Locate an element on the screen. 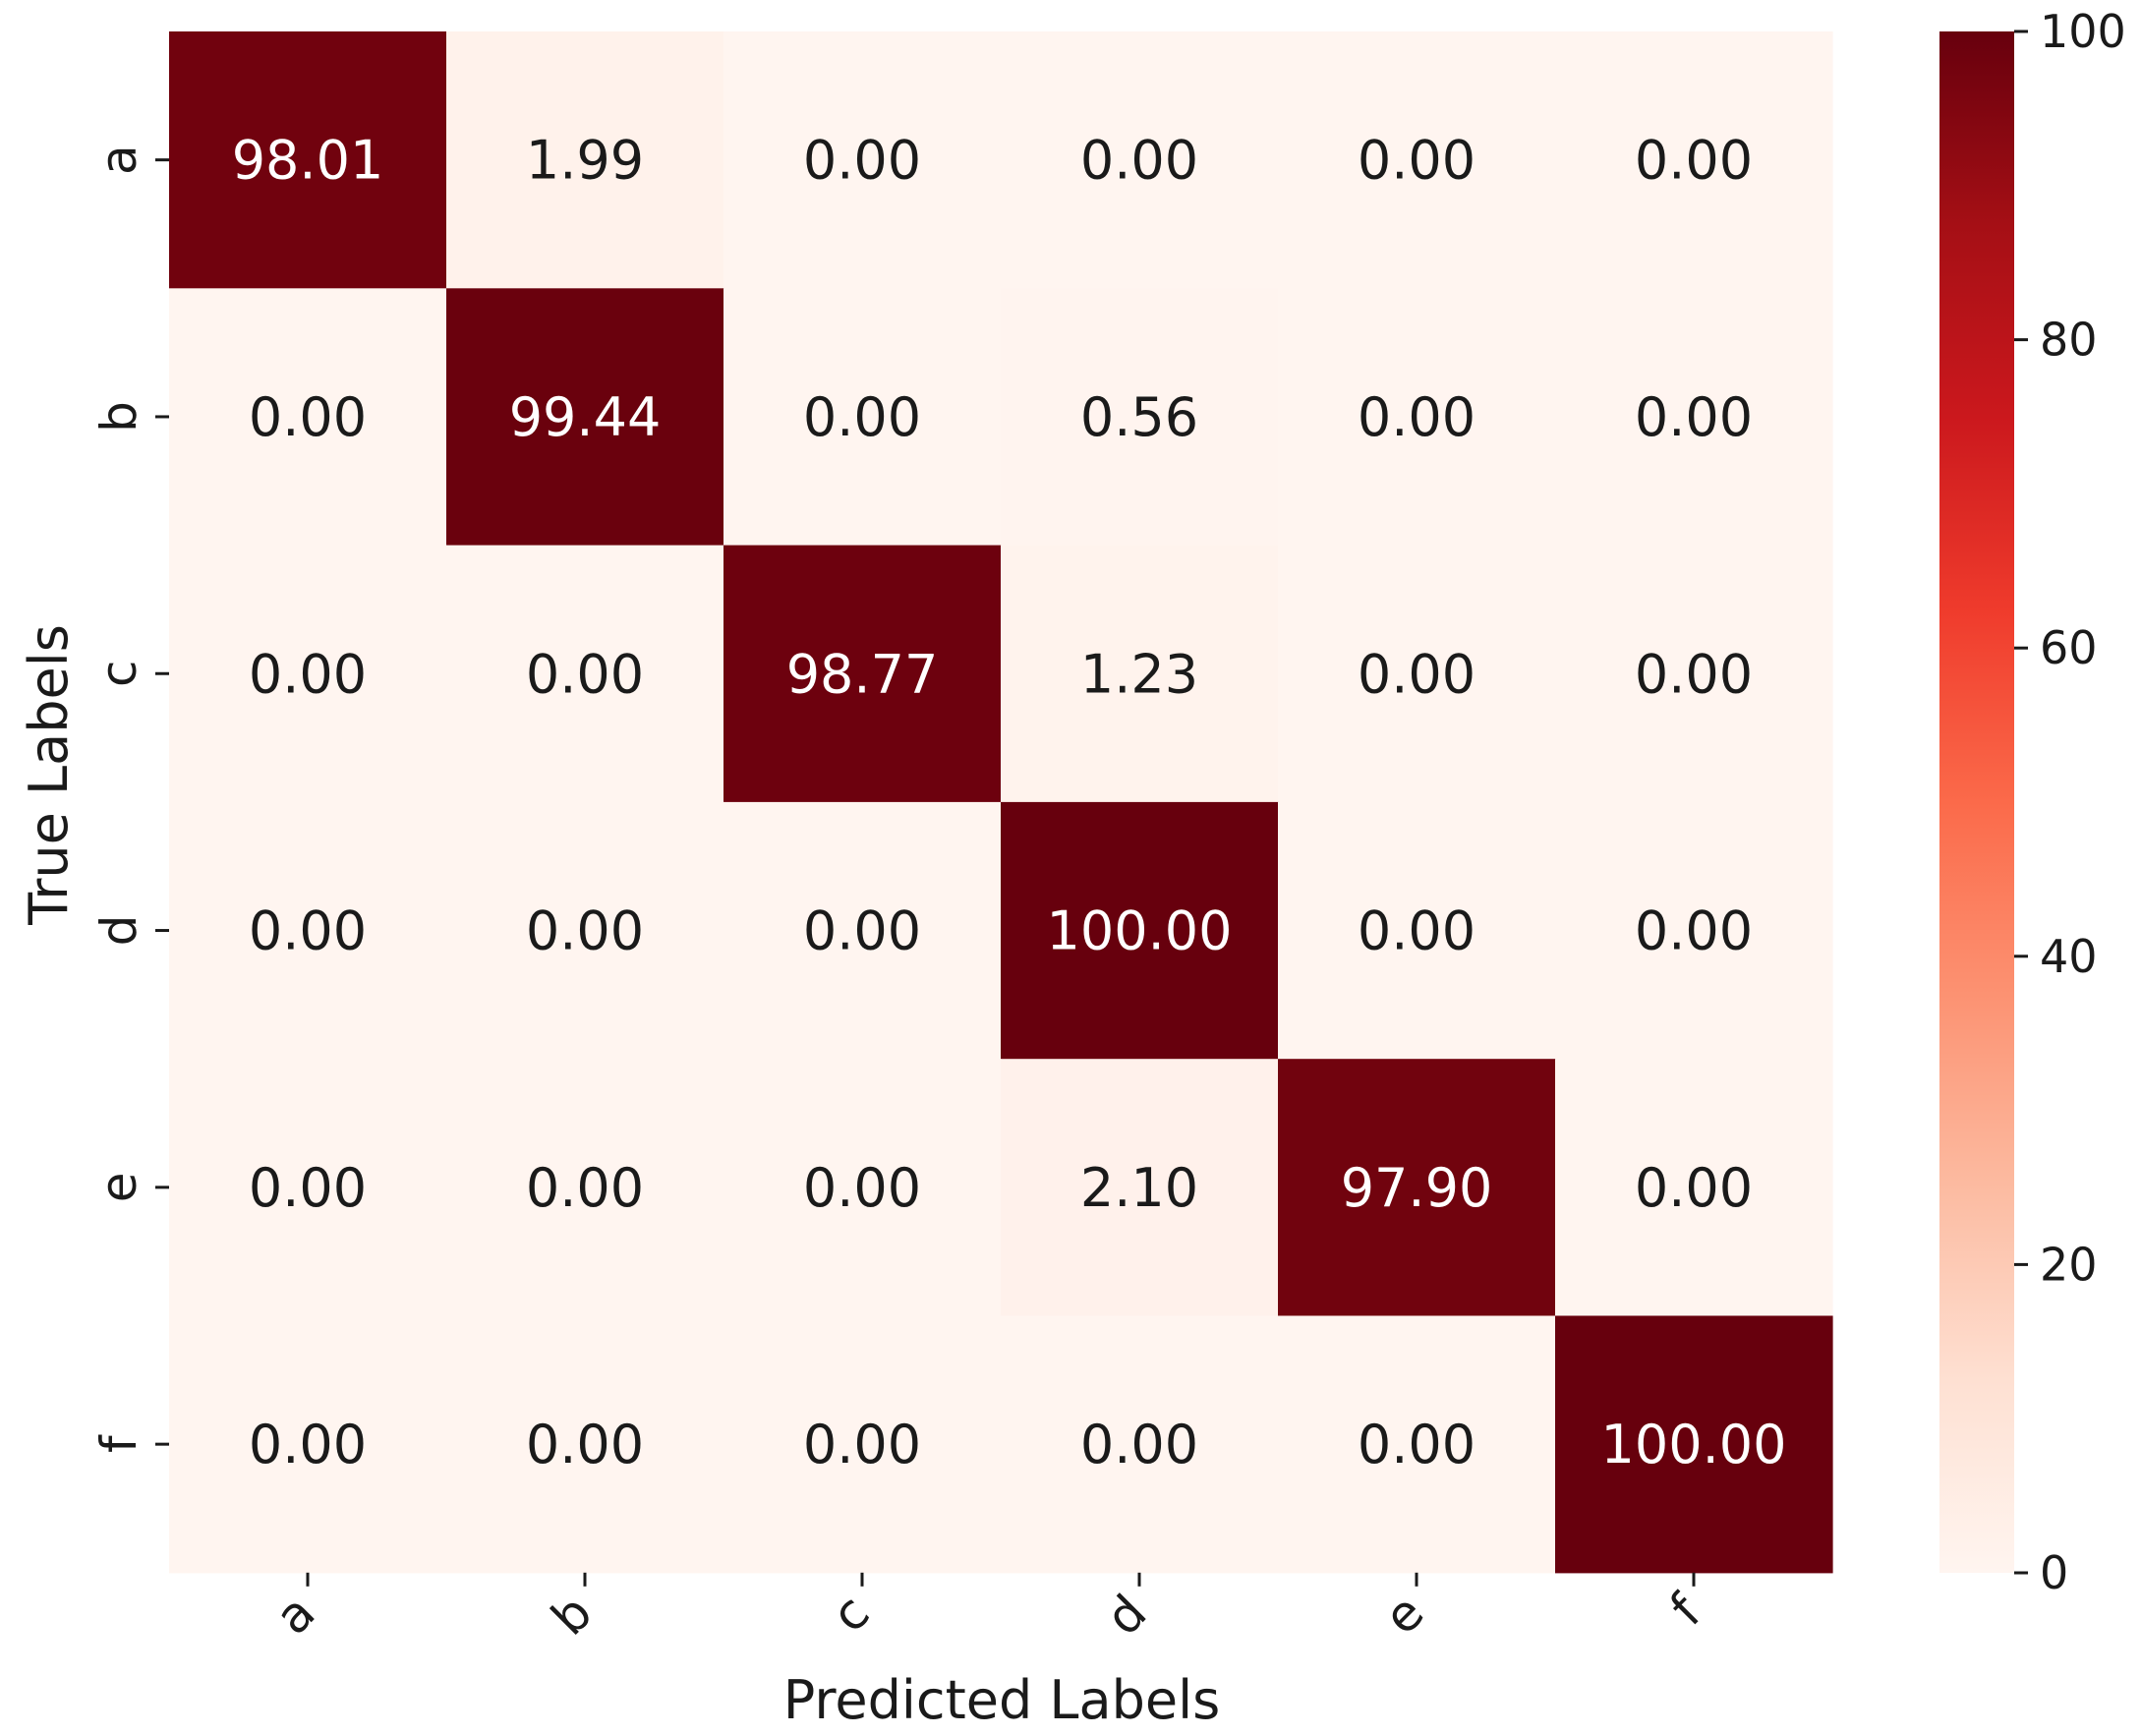 Image resolution: width=2141 pixels, height=1736 pixels. cell-value-label: 99.44 is located at coordinates (585, 417).